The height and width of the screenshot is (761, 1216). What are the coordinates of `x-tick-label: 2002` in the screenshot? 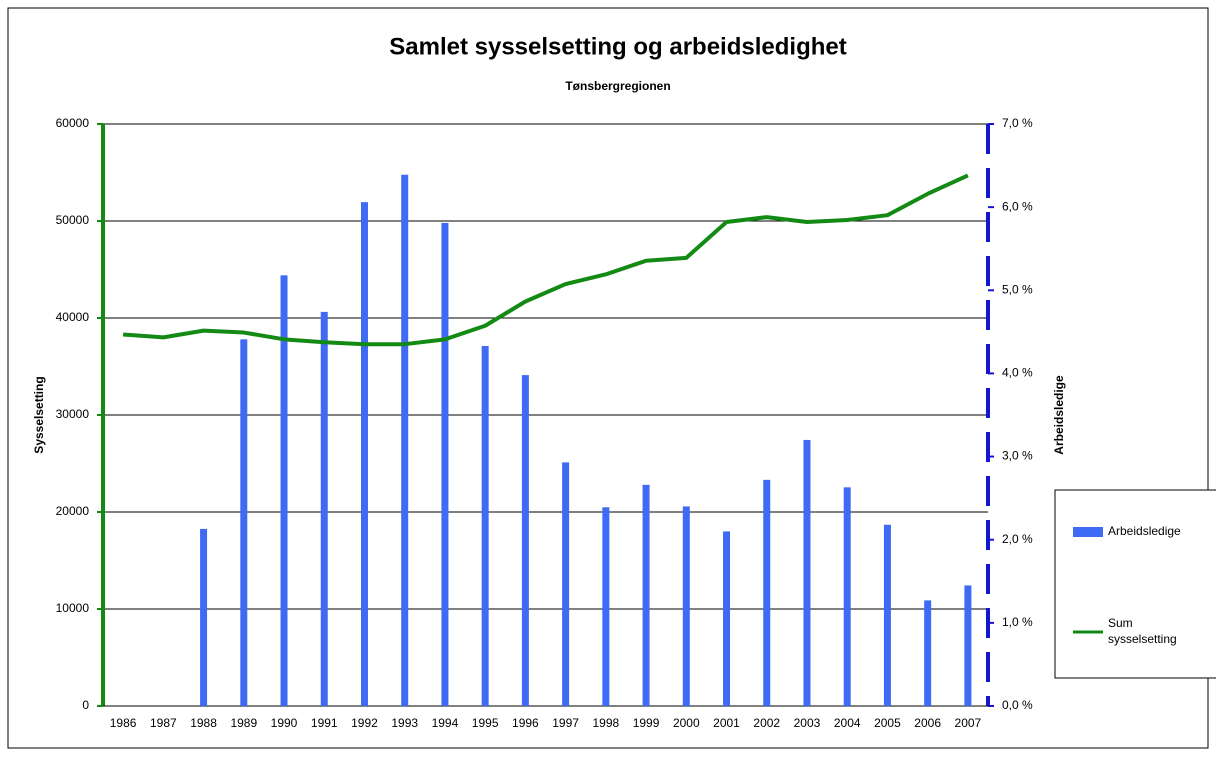 It's located at (766, 723).